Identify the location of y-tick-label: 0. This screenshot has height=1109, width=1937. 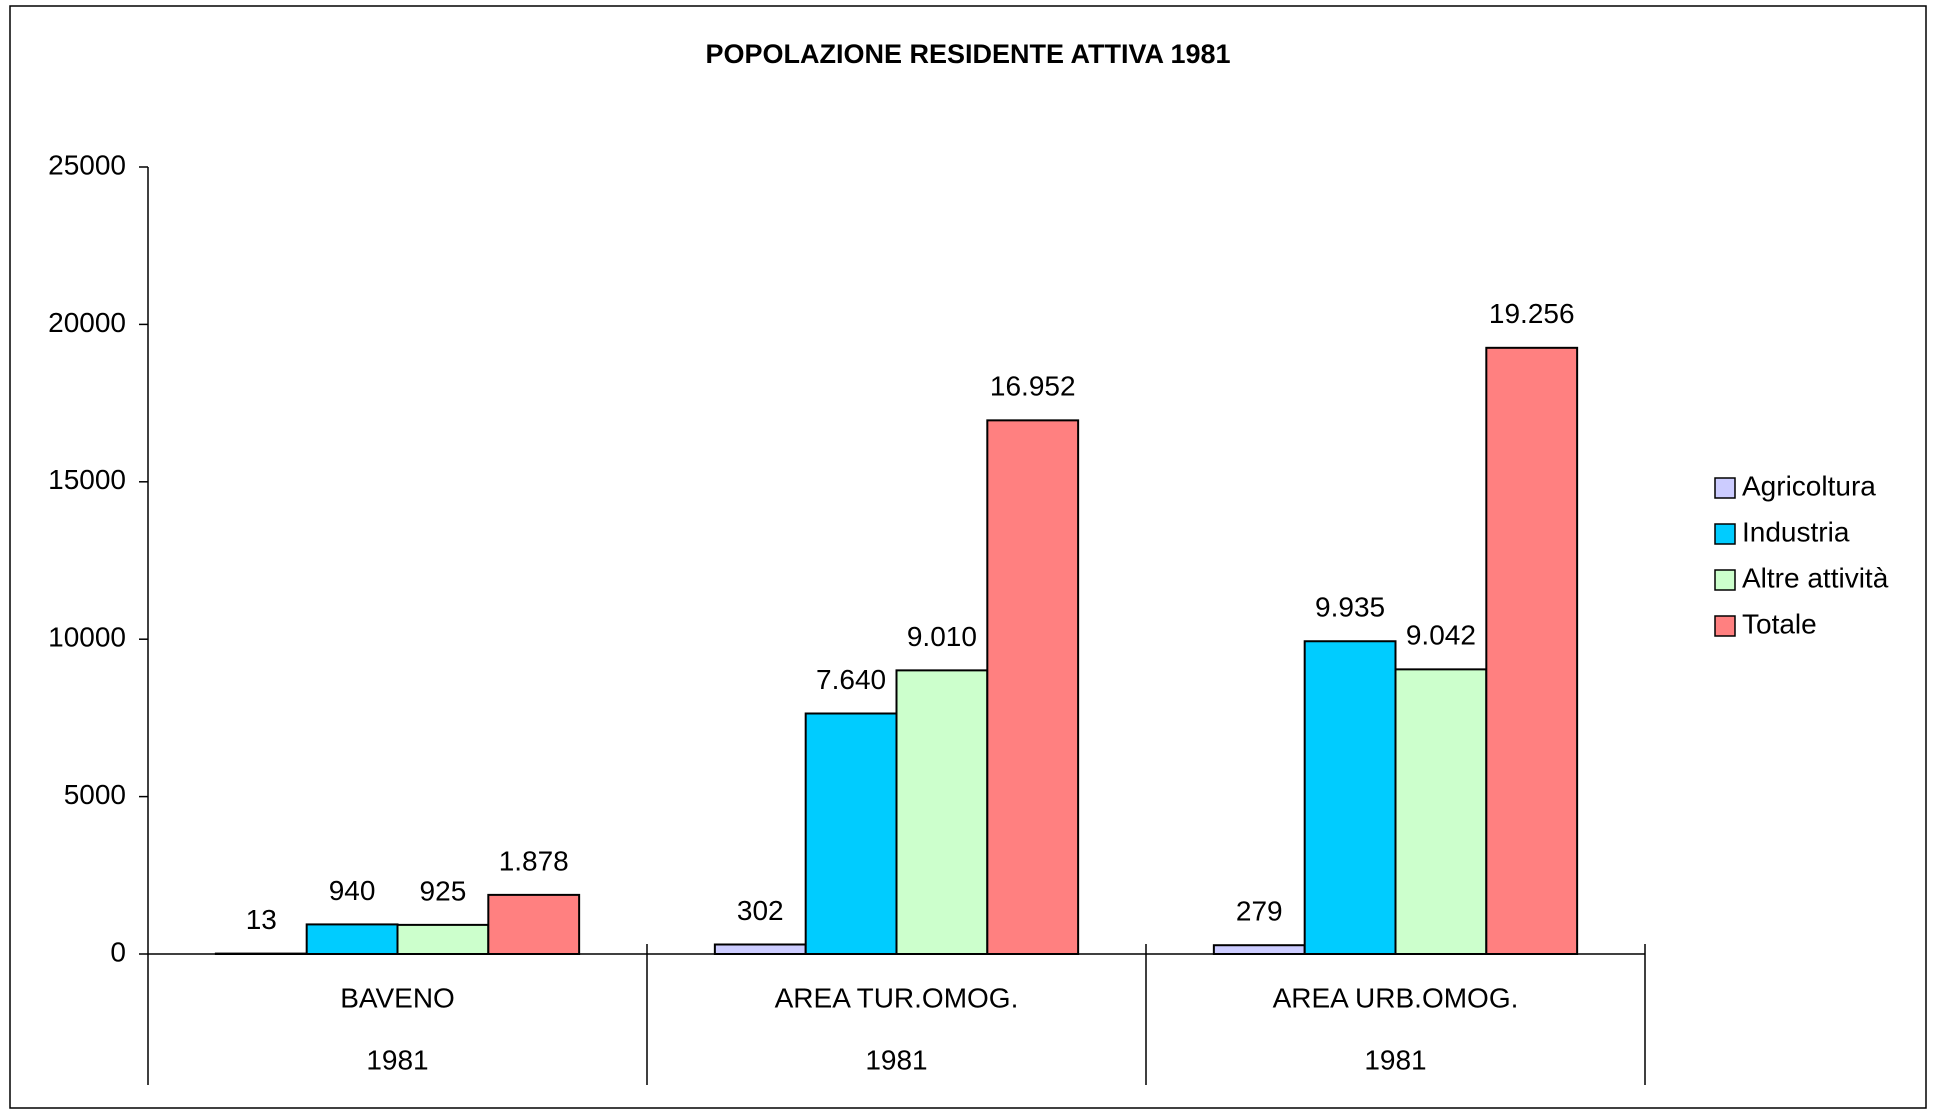
(118, 951).